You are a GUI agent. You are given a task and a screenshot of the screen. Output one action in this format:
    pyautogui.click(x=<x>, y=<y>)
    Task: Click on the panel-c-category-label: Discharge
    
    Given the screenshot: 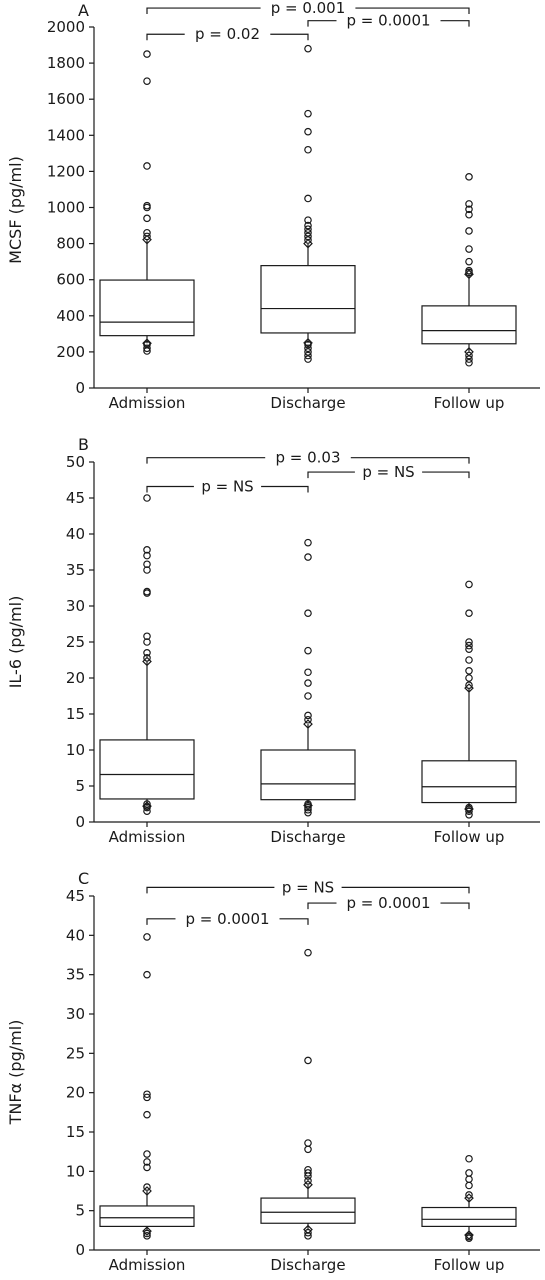 What is the action you would take?
    pyautogui.click(x=307, y=1265)
    